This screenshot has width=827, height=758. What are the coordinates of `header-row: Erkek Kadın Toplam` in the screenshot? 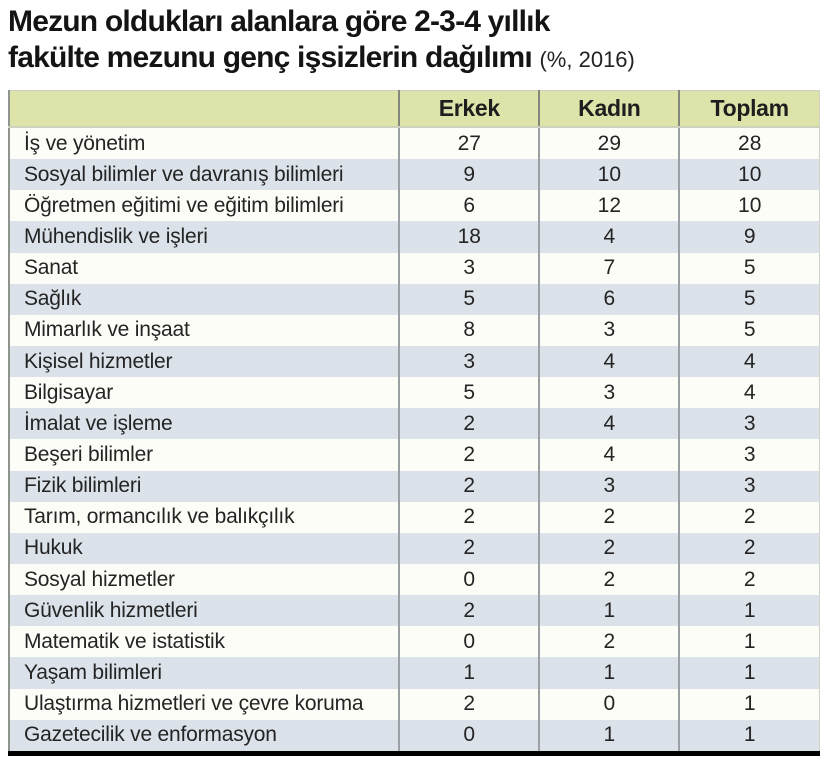 It's located at (414, 109).